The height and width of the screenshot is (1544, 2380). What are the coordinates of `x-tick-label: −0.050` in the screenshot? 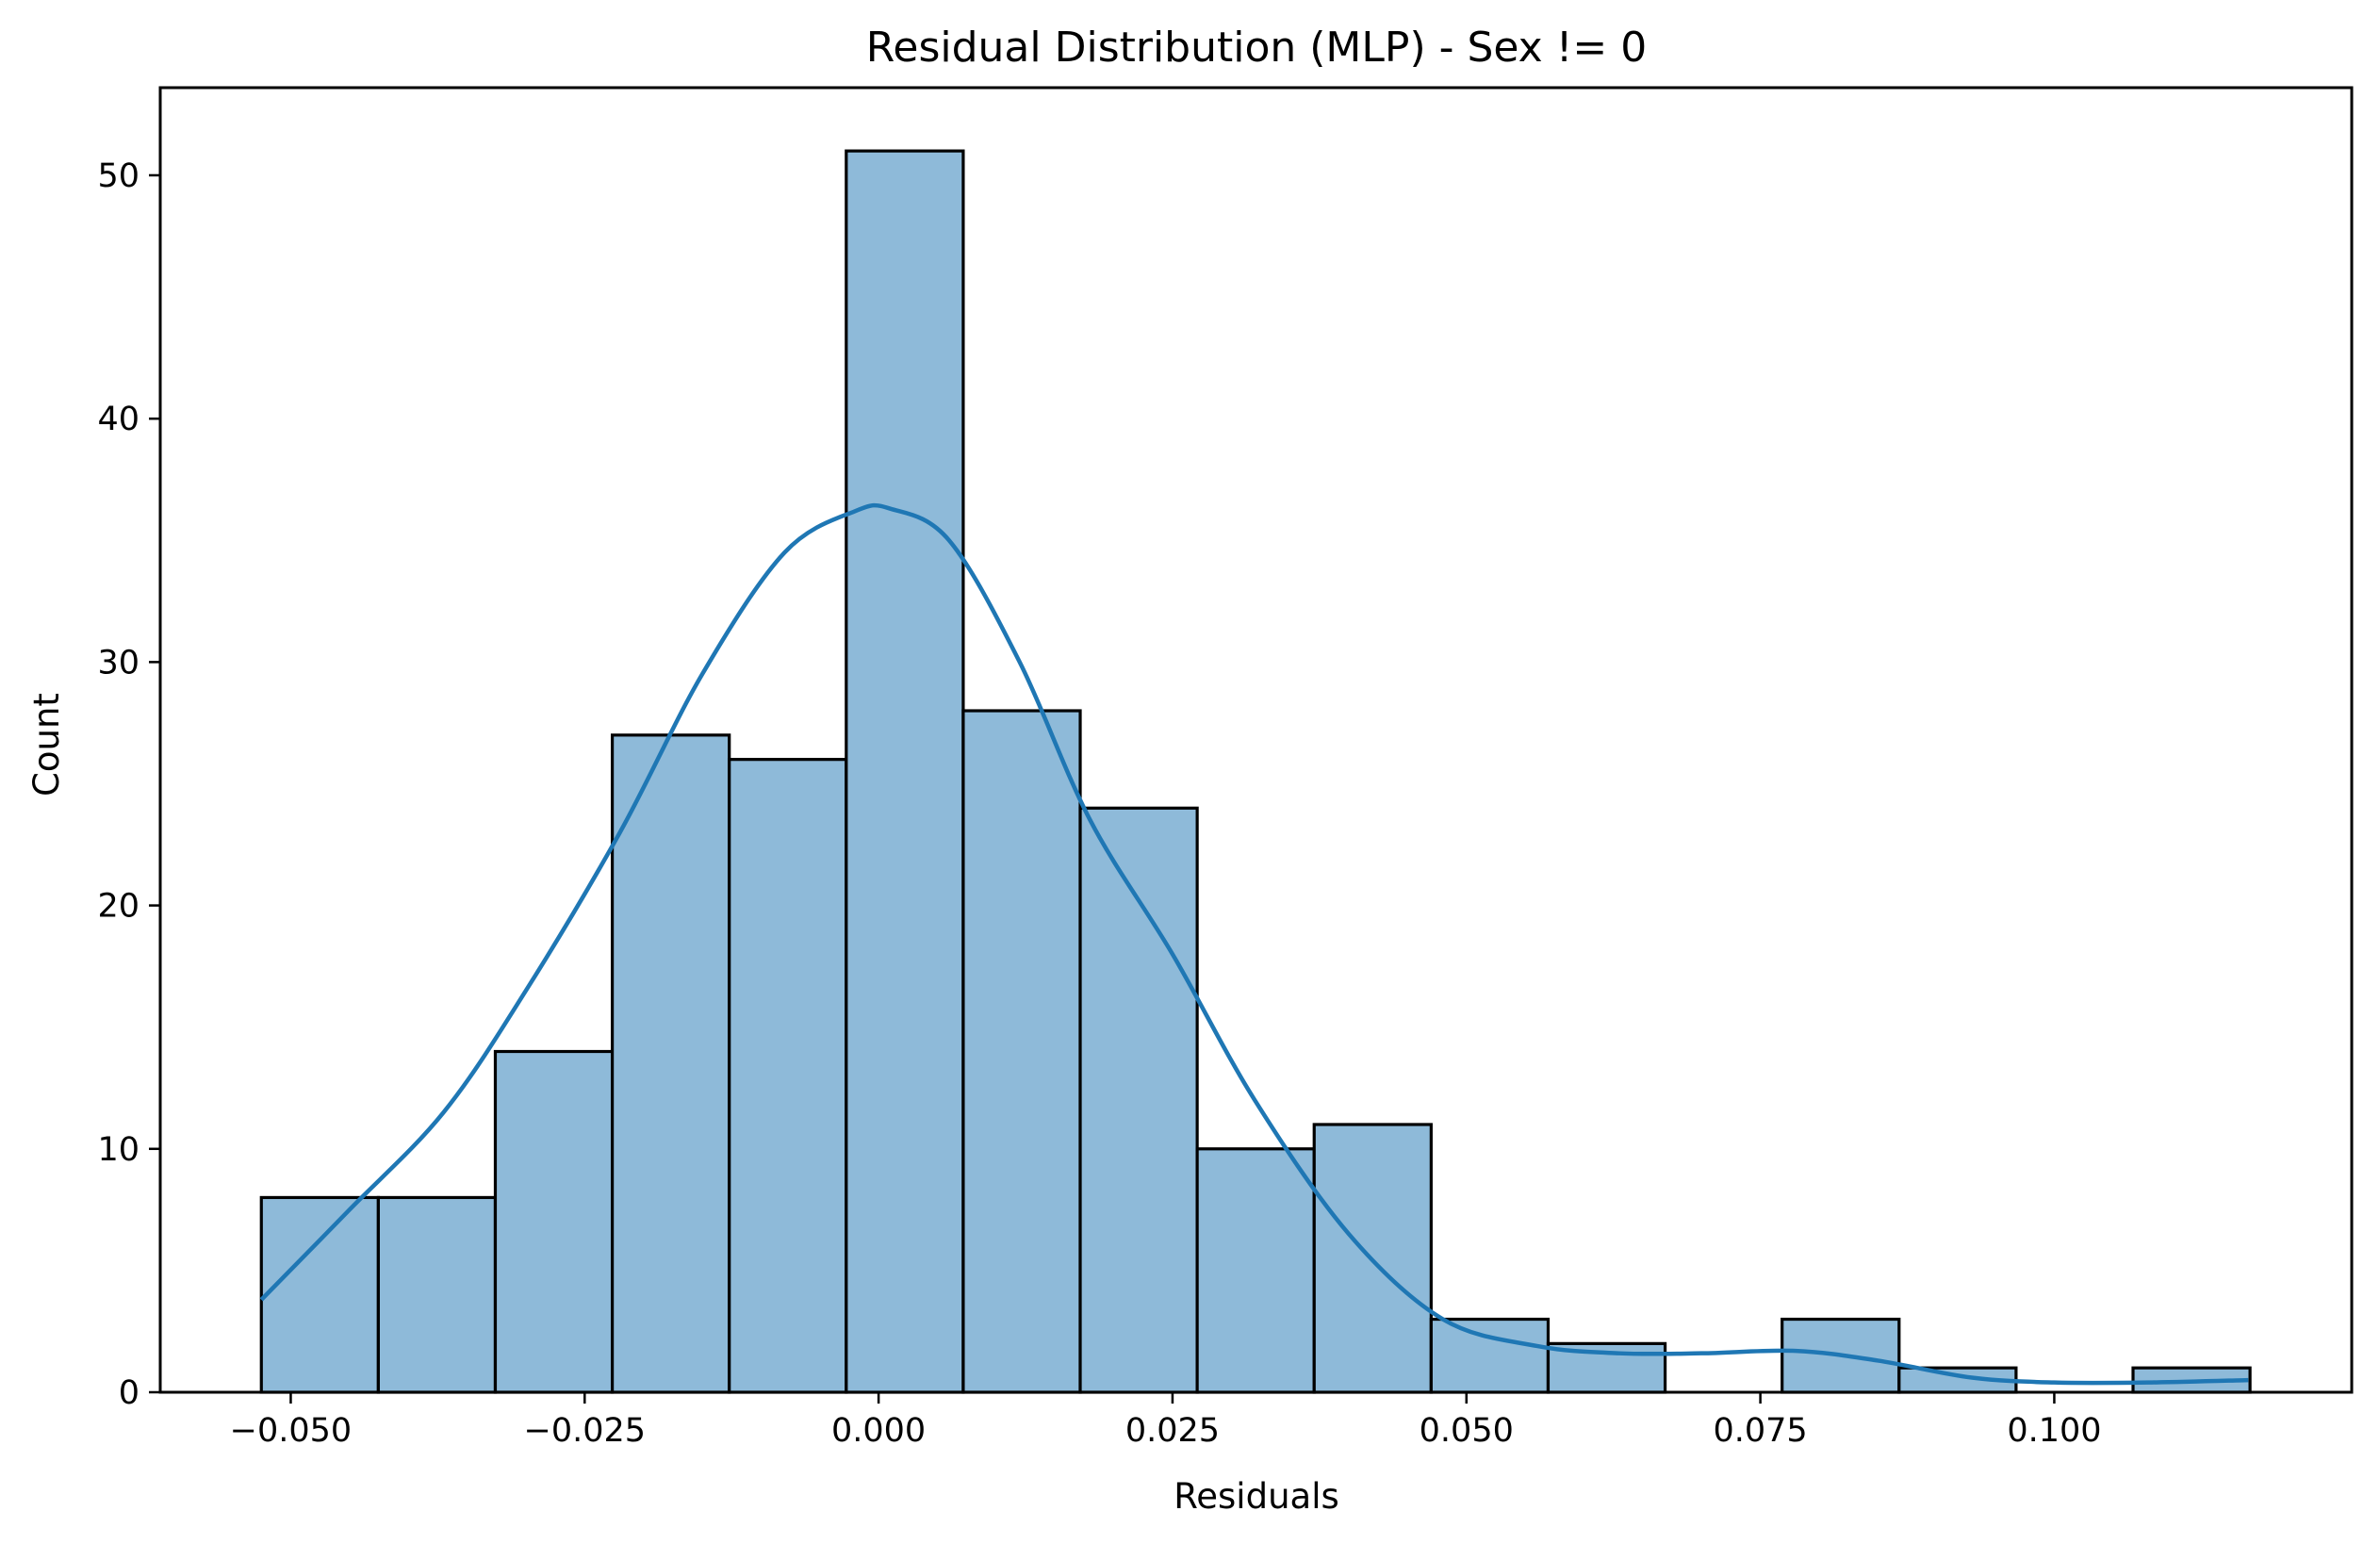 It's located at (291, 1431).